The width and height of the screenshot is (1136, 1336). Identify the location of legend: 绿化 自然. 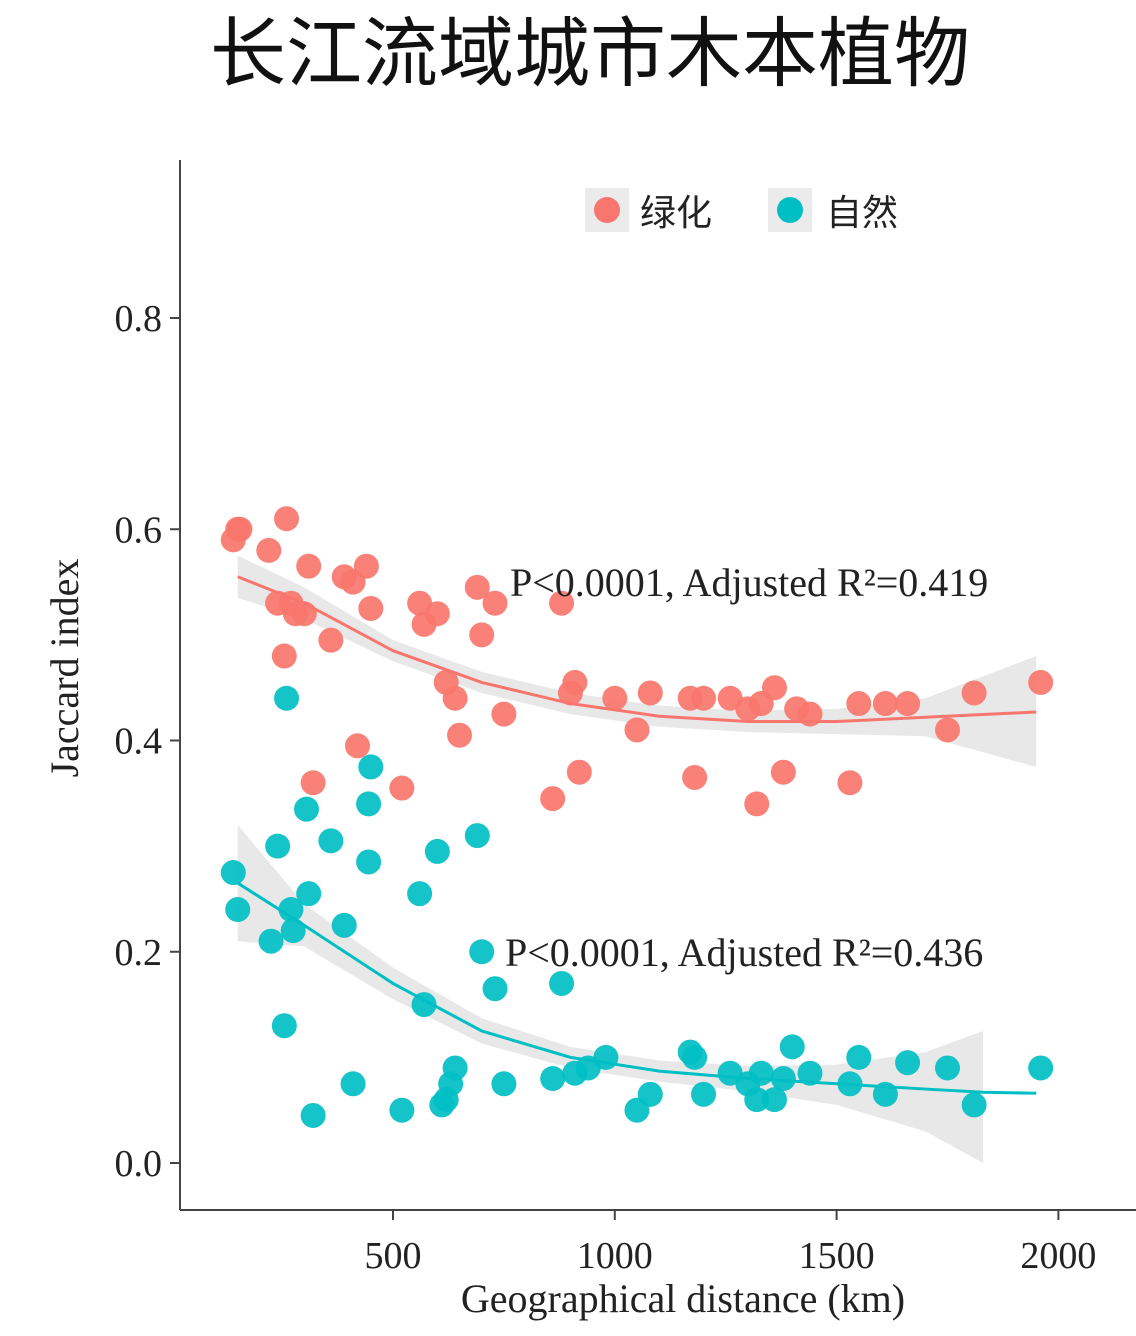
(741, 211).